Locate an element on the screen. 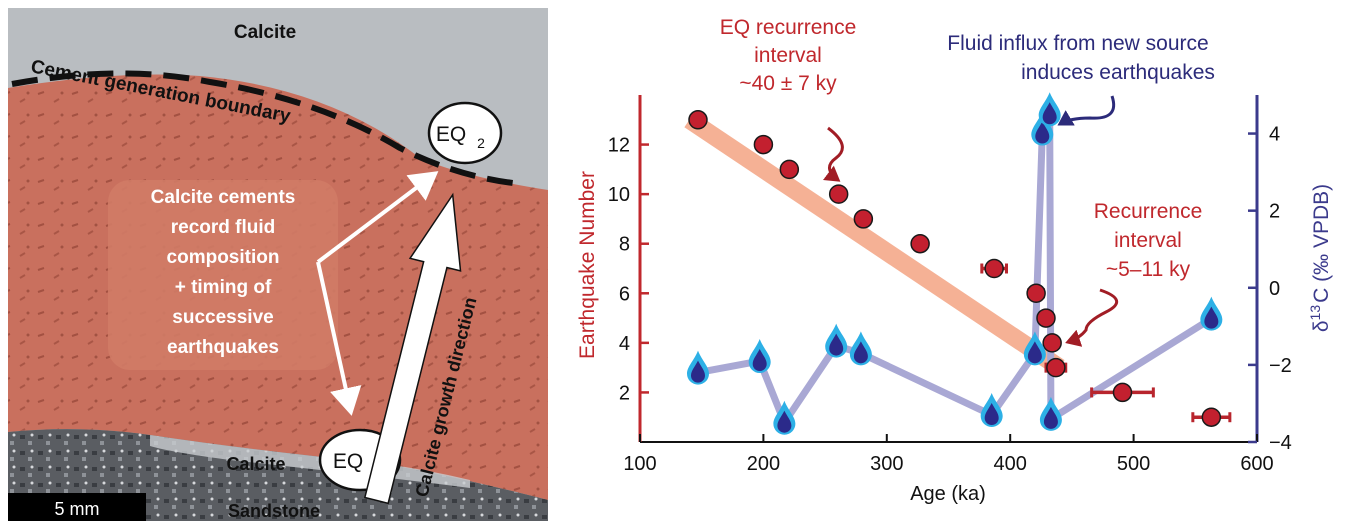 This screenshot has height=529, width=1351. left-y-tick-label: 10 is located at coordinates (619, 195).